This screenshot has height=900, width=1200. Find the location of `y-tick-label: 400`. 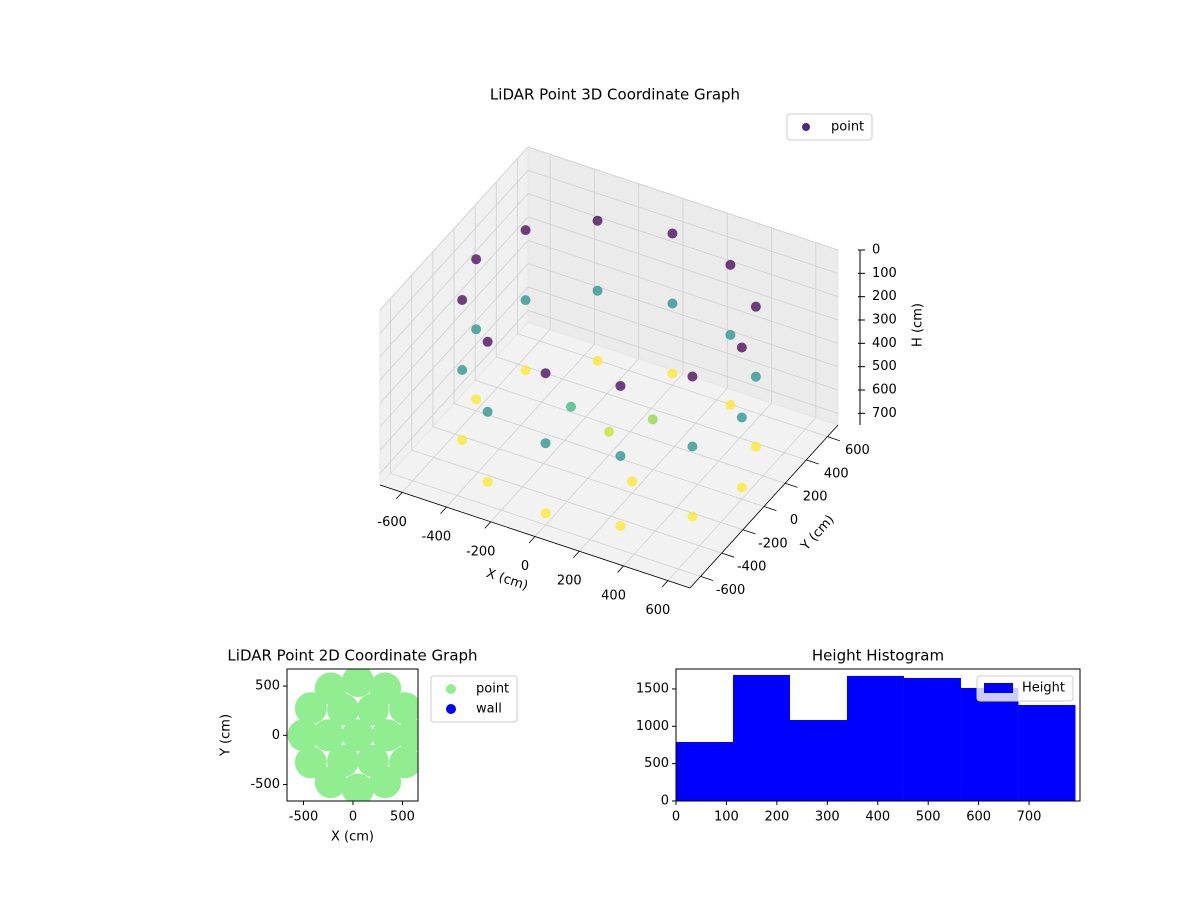

y-tick-label: 400 is located at coordinates (836, 473).